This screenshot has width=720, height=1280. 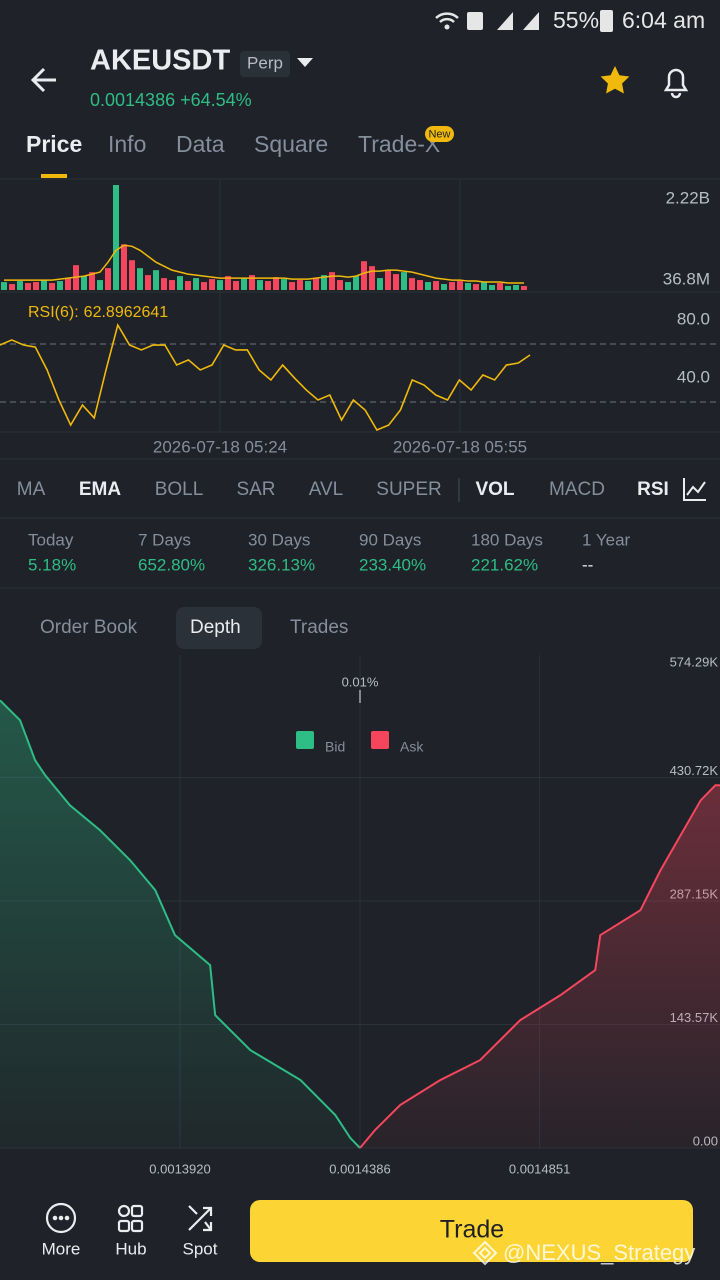 I want to click on x-tick-label: 0.0013920, so click(x=179, y=1168).